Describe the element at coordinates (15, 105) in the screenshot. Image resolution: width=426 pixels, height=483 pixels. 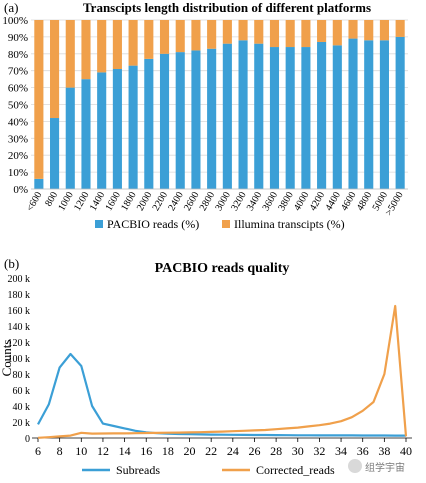
I see `chart-a-y-axis: 0% 10% 20% 30% 40% 50% 60% 70% 80% 90% 100%` at that location.